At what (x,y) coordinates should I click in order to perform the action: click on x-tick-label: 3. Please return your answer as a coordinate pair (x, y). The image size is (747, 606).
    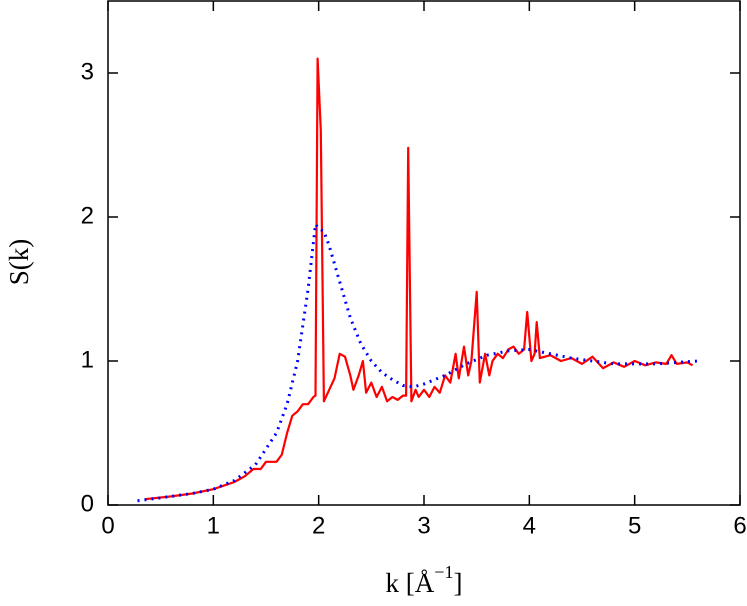
    Looking at the image, I should click on (423, 525).